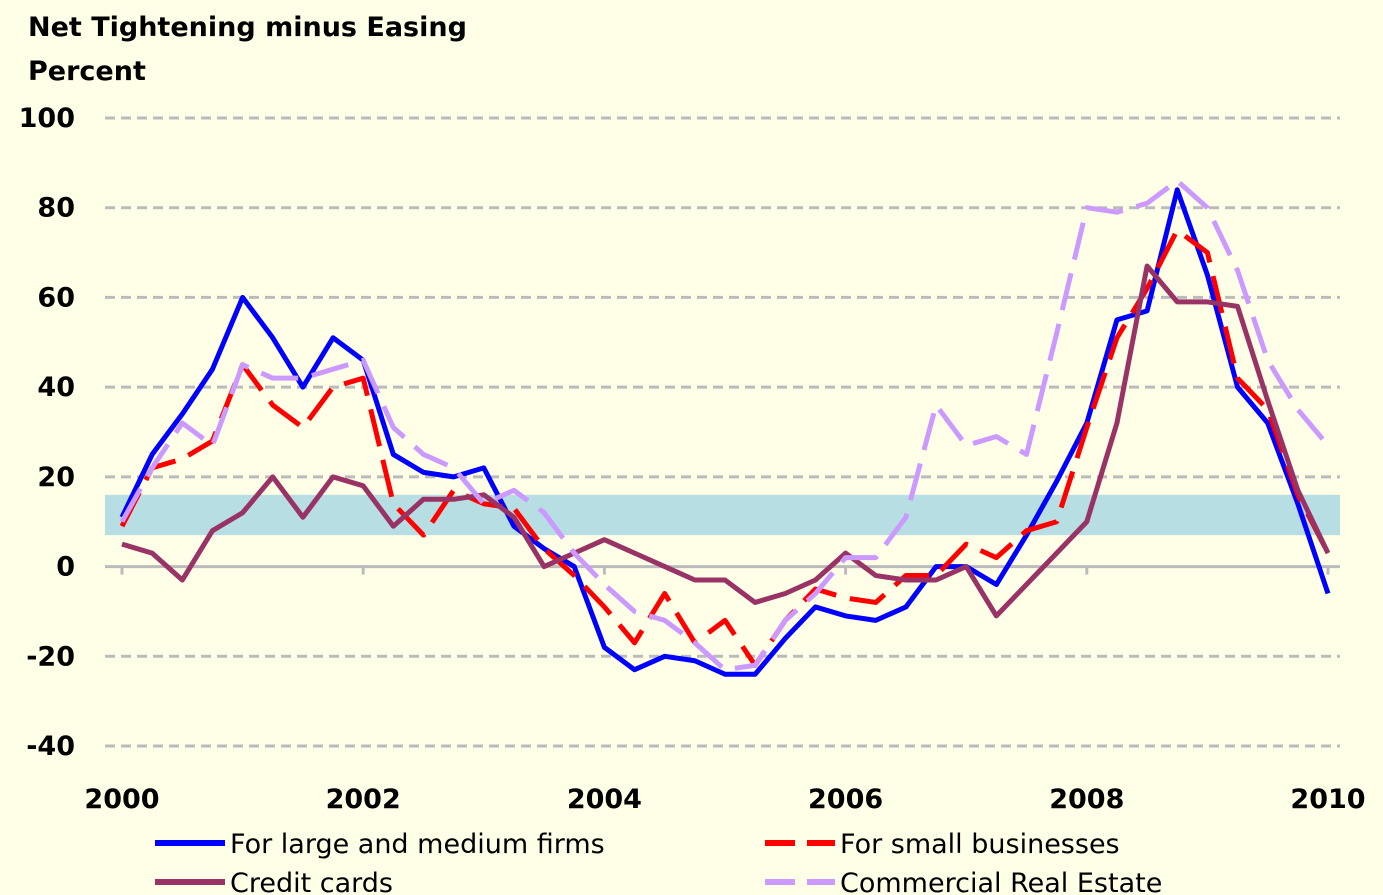  I want to click on y-tick-label: 100, so click(47, 118).